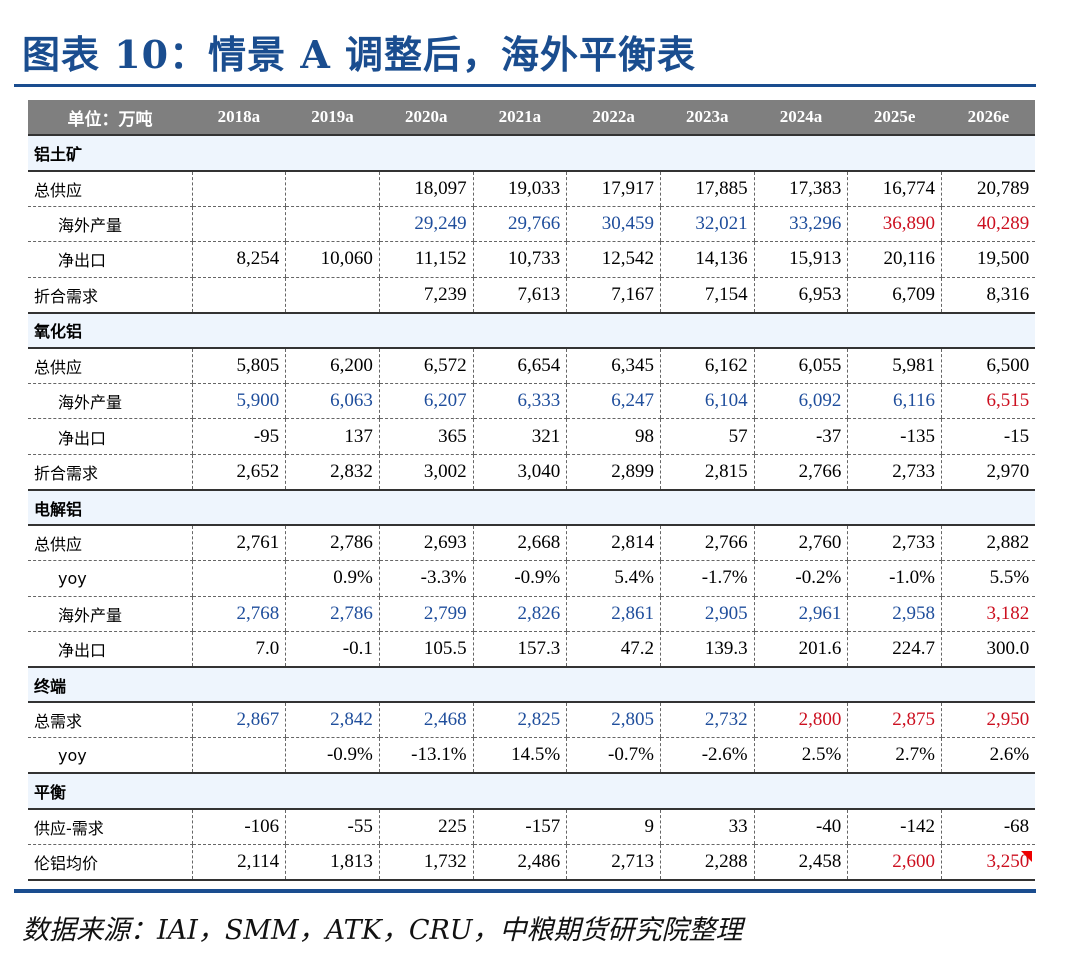  What do you see at coordinates (426, 366) in the screenshot?
I see `table-cell: 6,572` at bounding box center [426, 366].